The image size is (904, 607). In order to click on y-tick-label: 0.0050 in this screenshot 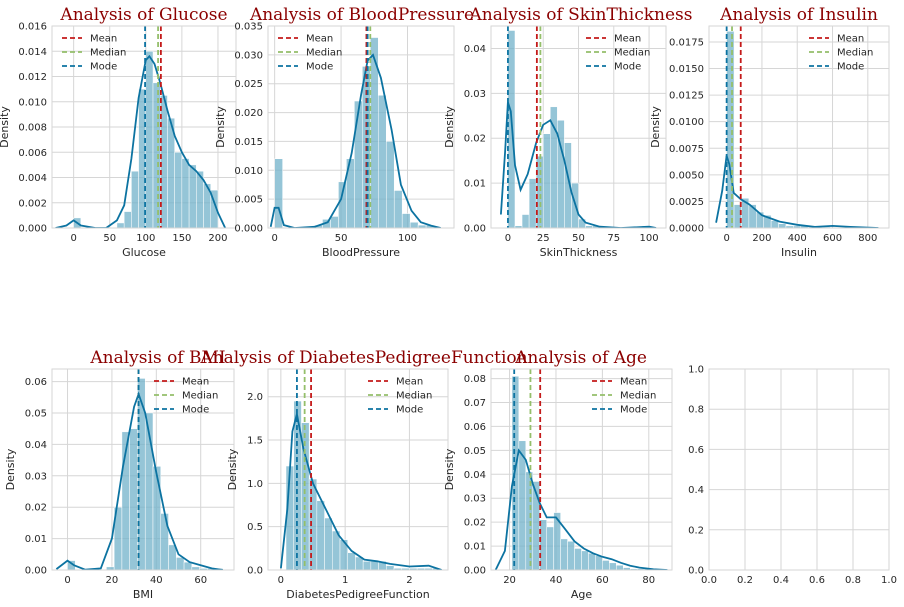, I will do `click(686, 175)`.